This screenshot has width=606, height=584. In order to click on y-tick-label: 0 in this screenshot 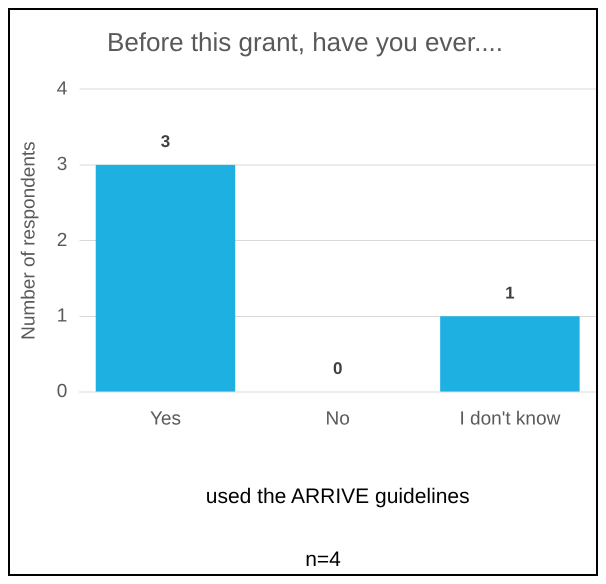, I will do `click(62, 391)`.